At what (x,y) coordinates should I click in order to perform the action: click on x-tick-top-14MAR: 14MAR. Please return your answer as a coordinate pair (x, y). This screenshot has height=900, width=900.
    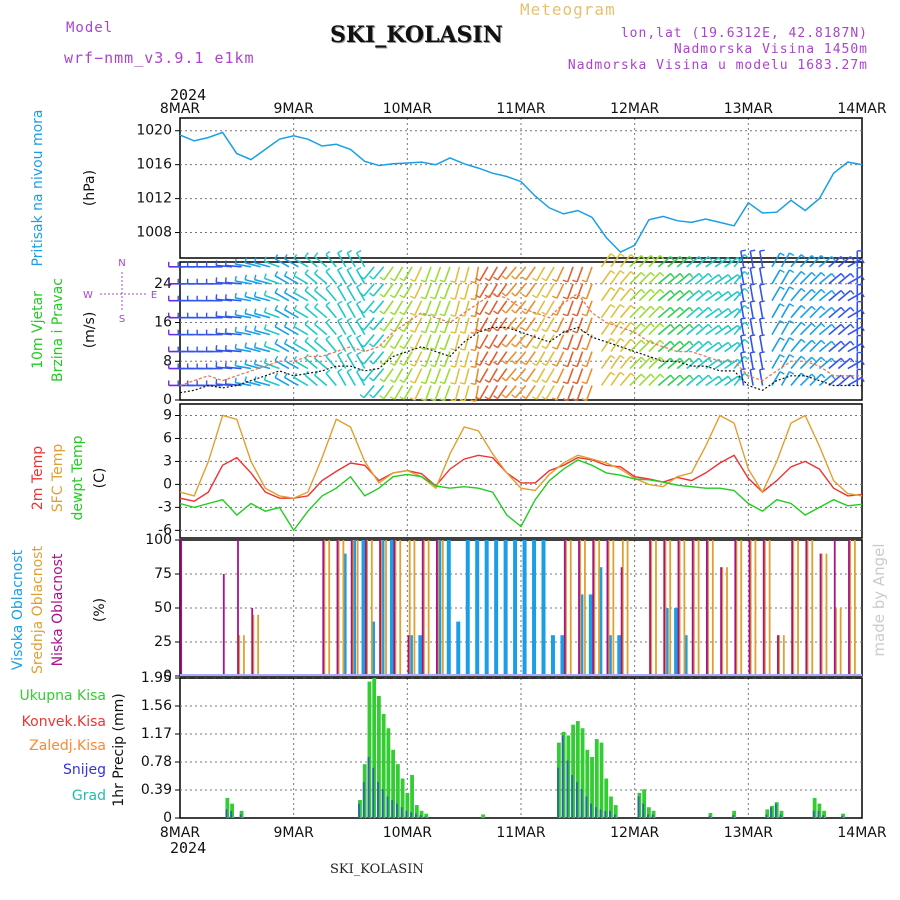
    Looking at the image, I should click on (861, 109).